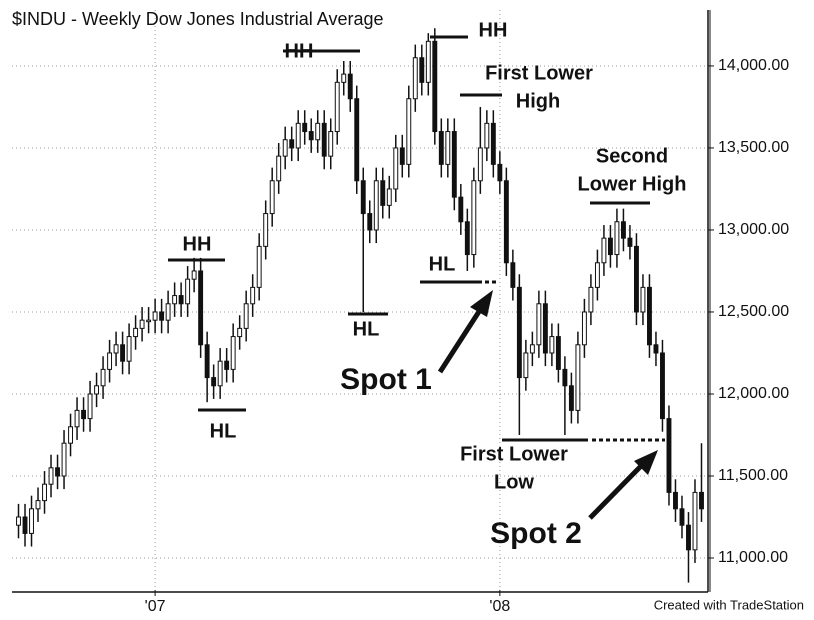 This screenshot has width=814, height=620. What do you see at coordinates (753, 147) in the screenshot?
I see `y-tick-label: 13,500.00` at bounding box center [753, 147].